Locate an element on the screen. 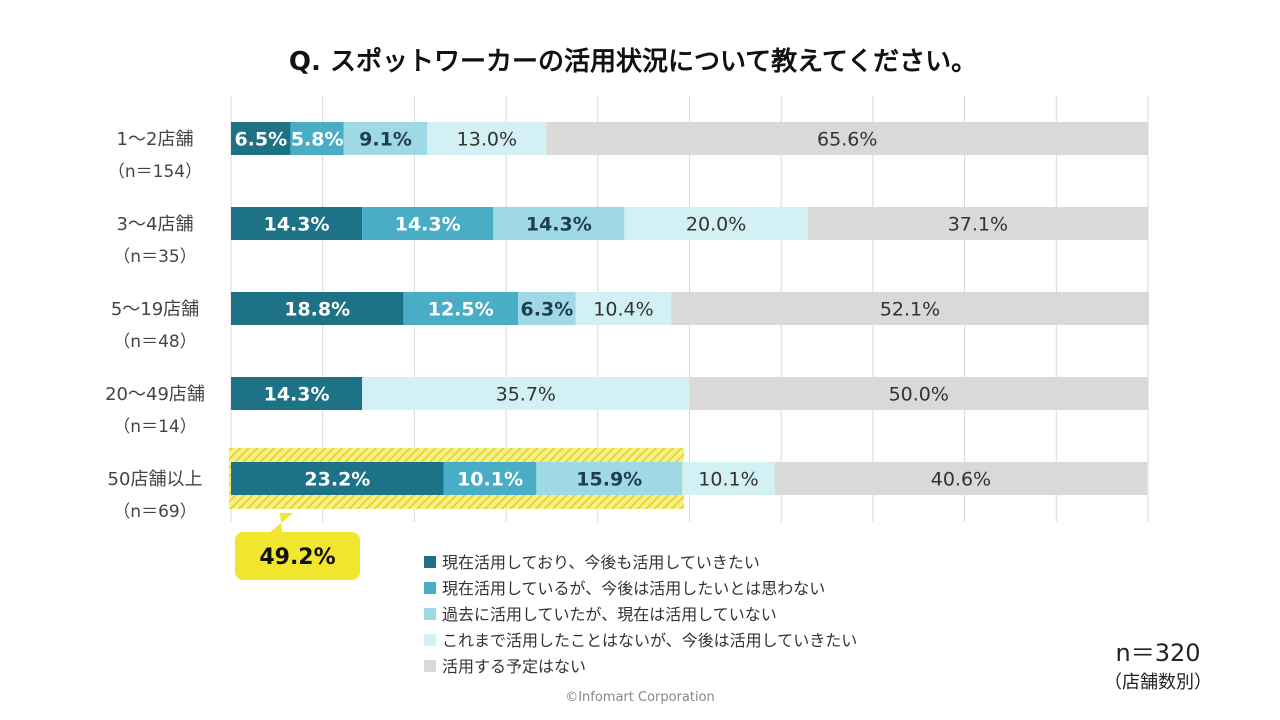  bar-value-label: 18.8% is located at coordinates (317, 310).